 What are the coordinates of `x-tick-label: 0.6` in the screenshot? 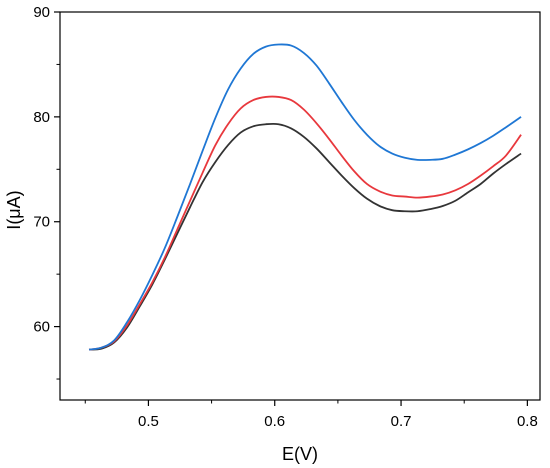 It's located at (274, 421).